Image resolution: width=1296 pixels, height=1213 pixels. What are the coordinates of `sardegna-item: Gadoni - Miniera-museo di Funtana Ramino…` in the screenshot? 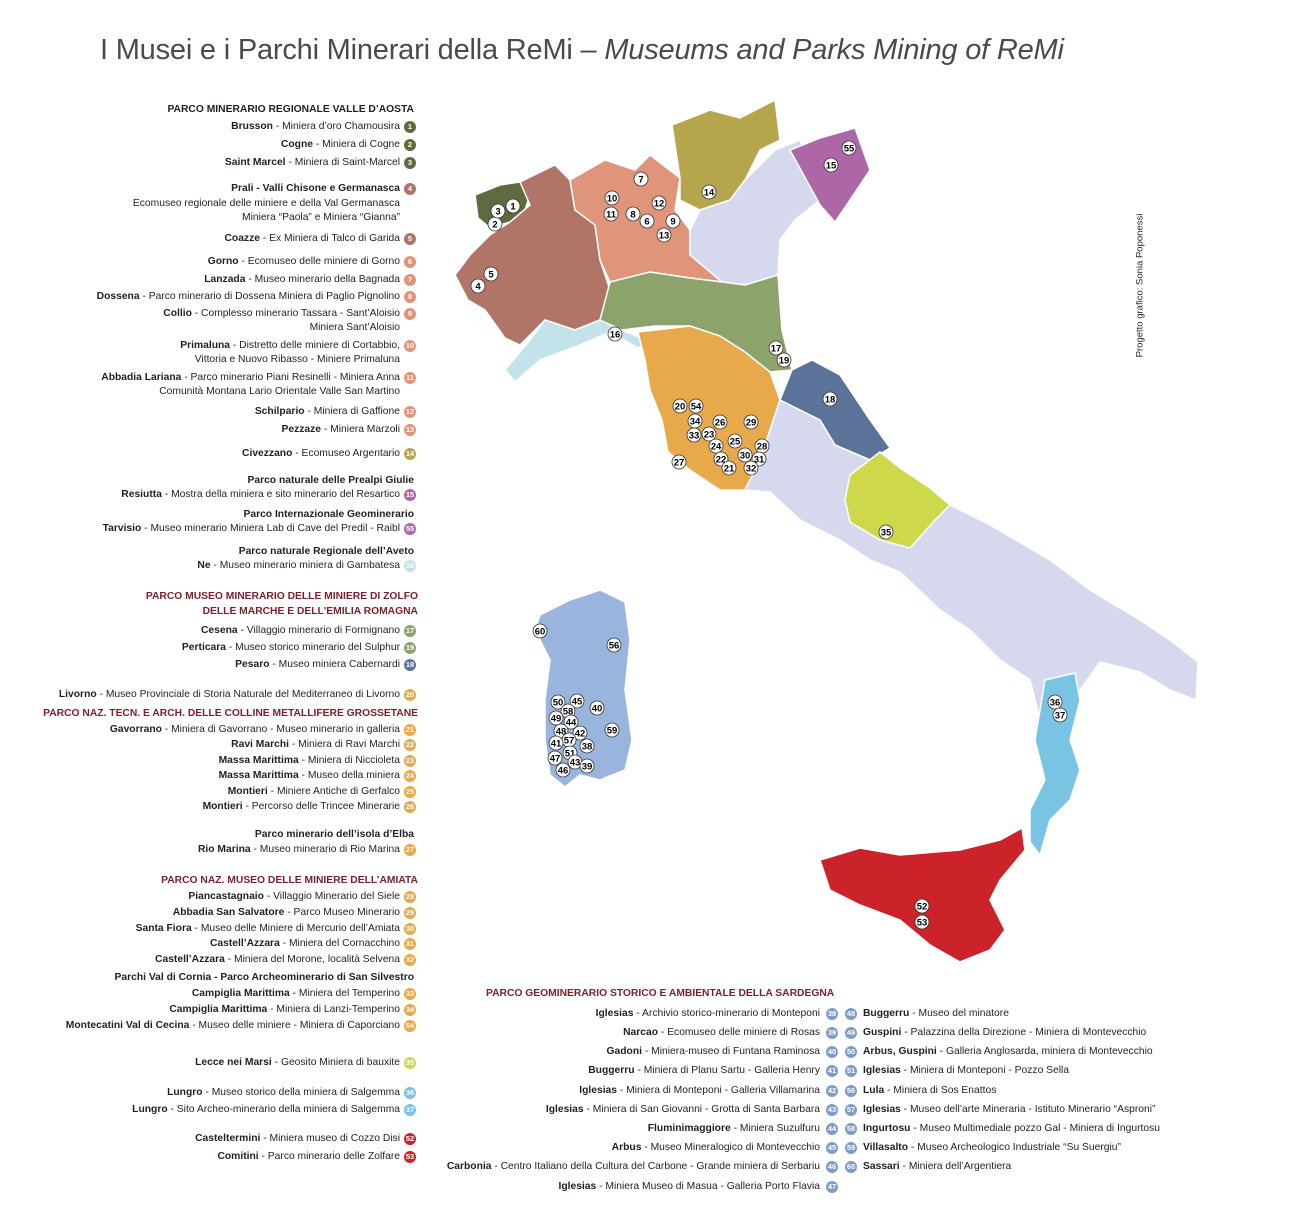 It's located at (713, 1052).